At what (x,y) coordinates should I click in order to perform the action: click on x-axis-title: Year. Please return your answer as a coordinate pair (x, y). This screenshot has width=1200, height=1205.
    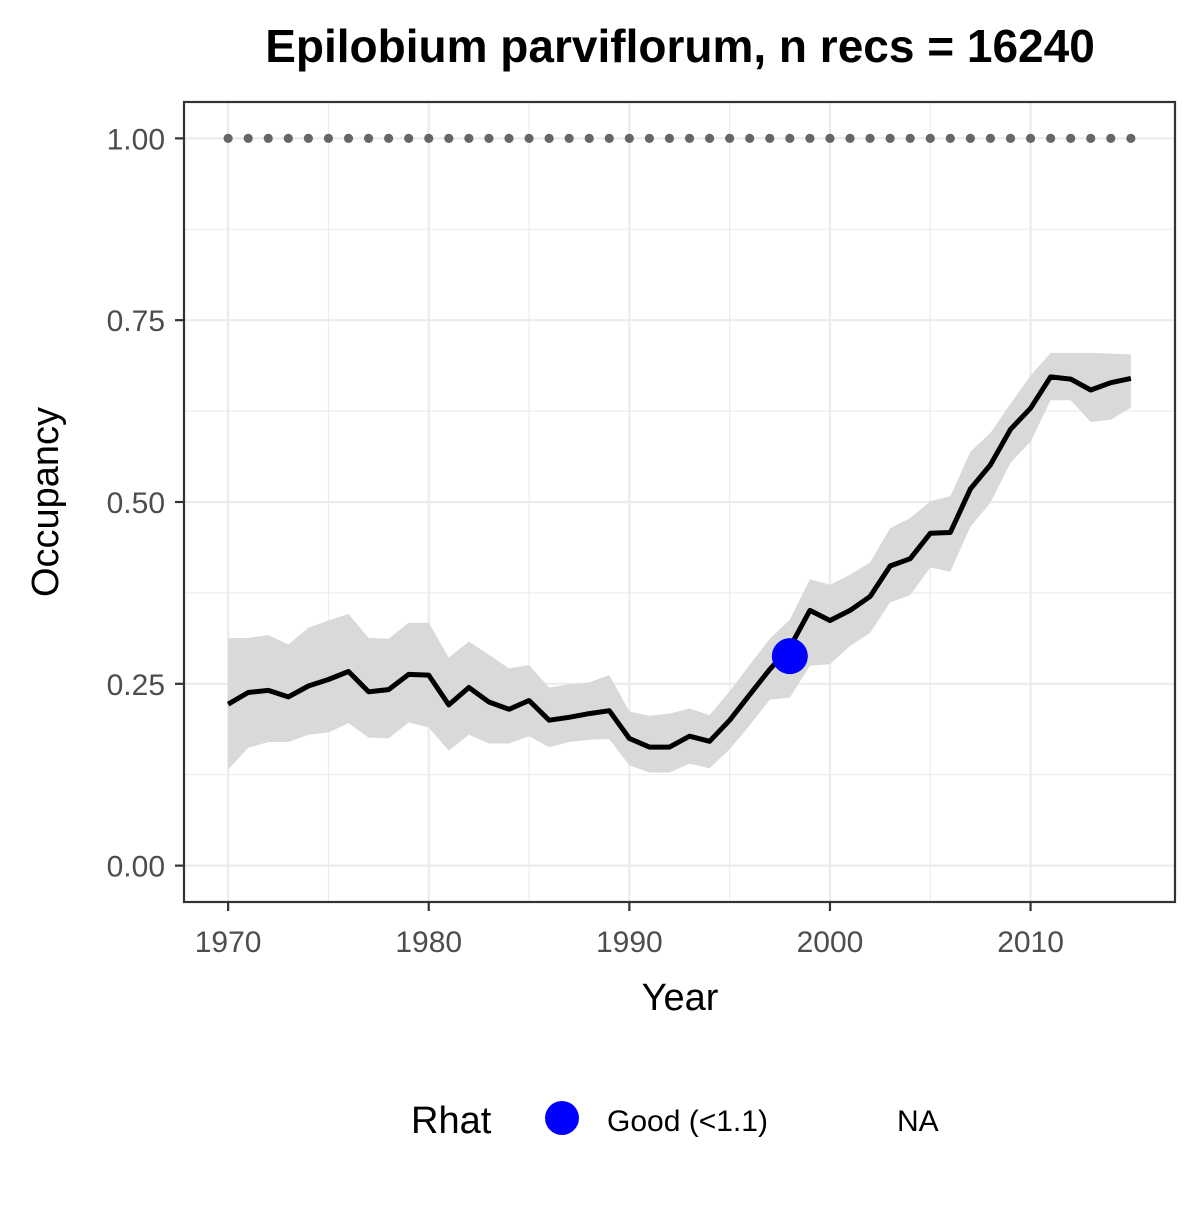
    Looking at the image, I should click on (680, 998).